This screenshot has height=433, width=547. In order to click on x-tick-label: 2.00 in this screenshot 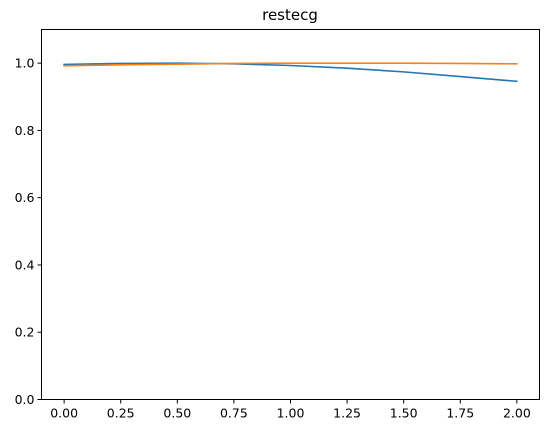, I will do `click(517, 413)`.